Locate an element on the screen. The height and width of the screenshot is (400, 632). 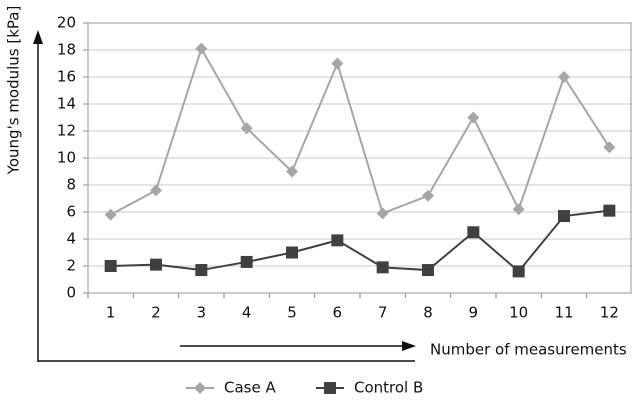
y-tick-label: 12 is located at coordinates (66, 131).